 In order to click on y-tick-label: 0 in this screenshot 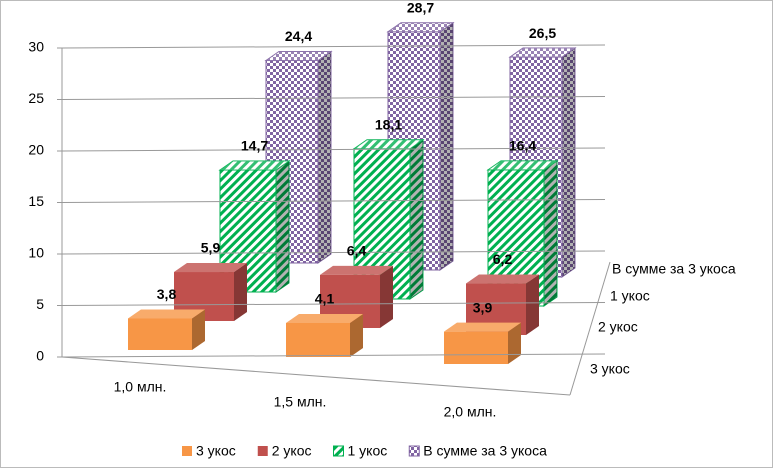, I will do `click(40, 356)`.